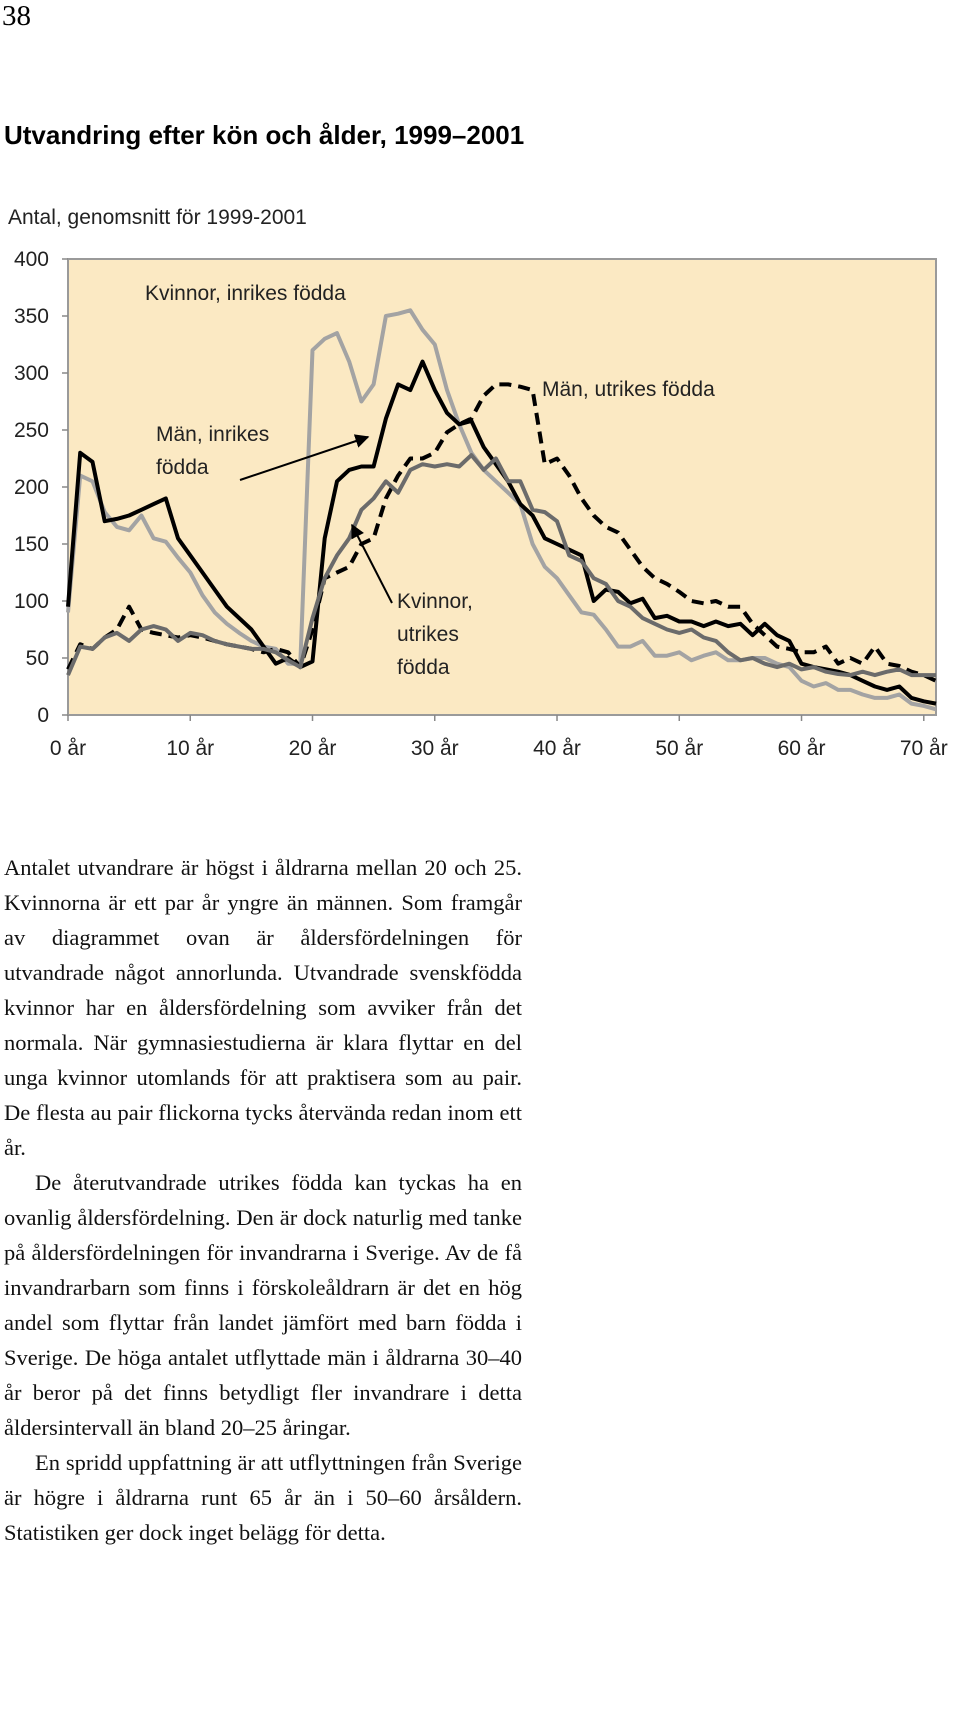 The image size is (960, 1709). What do you see at coordinates (802, 748) in the screenshot?
I see `x-tick-label: 60 år` at bounding box center [802, 748].